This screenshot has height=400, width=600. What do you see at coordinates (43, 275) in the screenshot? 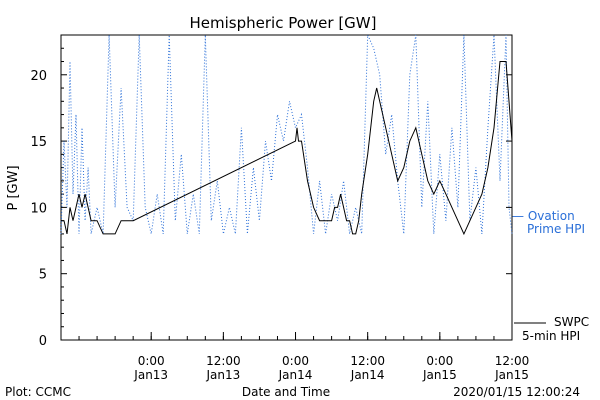
I see `y-tick-label: 5` at bounding box center [43, 275].